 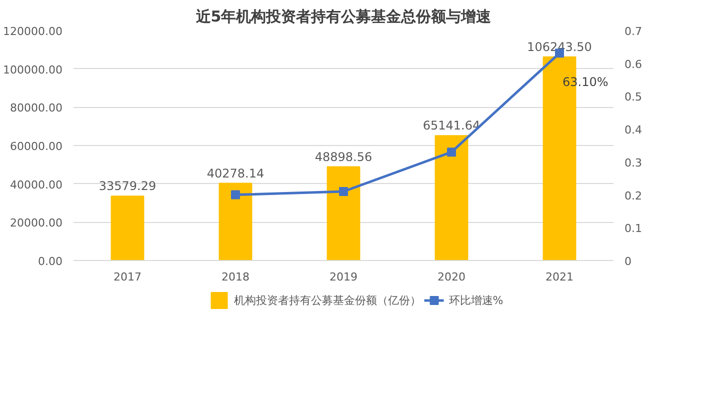 What do you see at coordinates (128, 277) in the screenshot?
I see `x-tick-label: 2017` at bounding box center [128, 277].